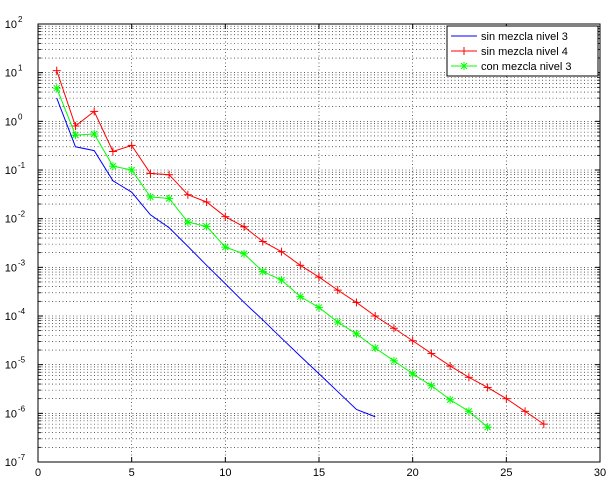 The image size is (609, 483). I want to click on y-tick-exponent: -1, so click(22, 165).